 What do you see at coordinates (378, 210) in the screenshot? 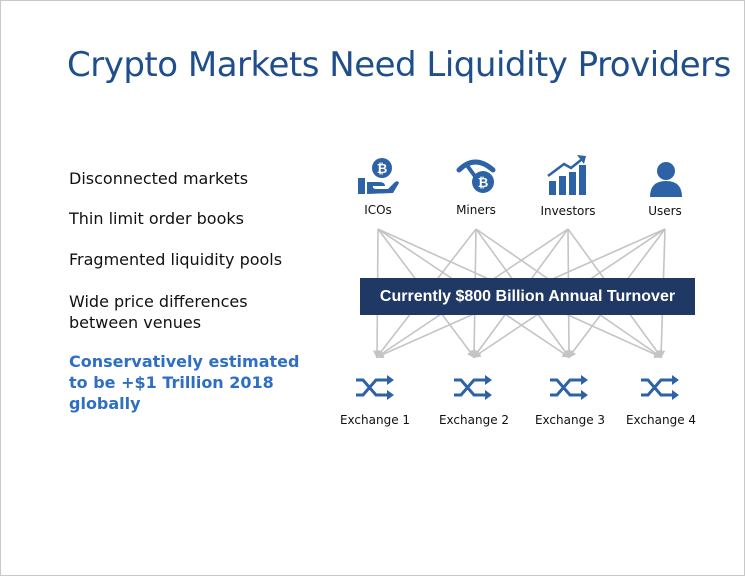
I see `source-label-icos: ICOs` at bounding box center [378, 210].